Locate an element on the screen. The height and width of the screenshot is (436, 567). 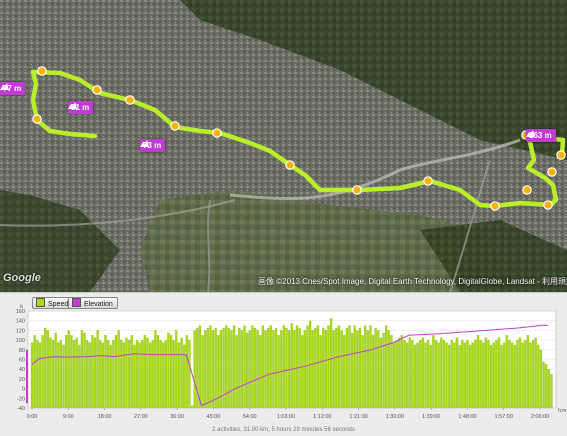
x-tick-label: 1:57:00 is located at coordinates (504, 417).